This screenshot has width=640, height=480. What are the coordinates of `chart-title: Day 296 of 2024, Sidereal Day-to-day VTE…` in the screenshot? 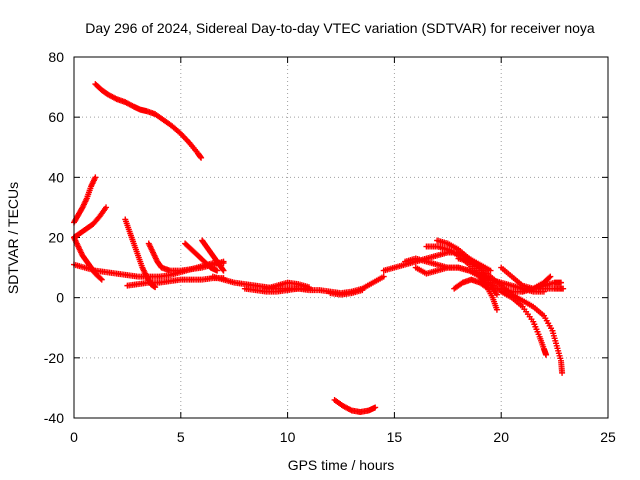 It's located at (340, 28).